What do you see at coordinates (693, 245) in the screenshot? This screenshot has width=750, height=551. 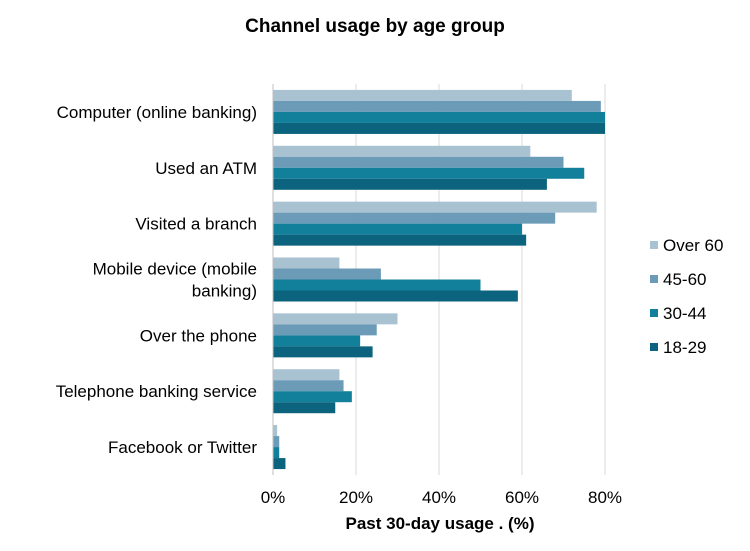 I see `legend-label: Over 60` at bounding box center [693, 245].